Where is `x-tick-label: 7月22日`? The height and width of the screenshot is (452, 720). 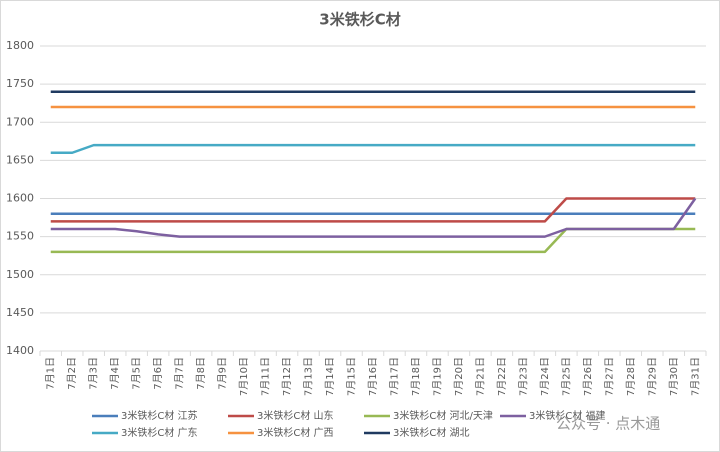 x-tick-label: 7月22日 is located at coordinates (502, 376).